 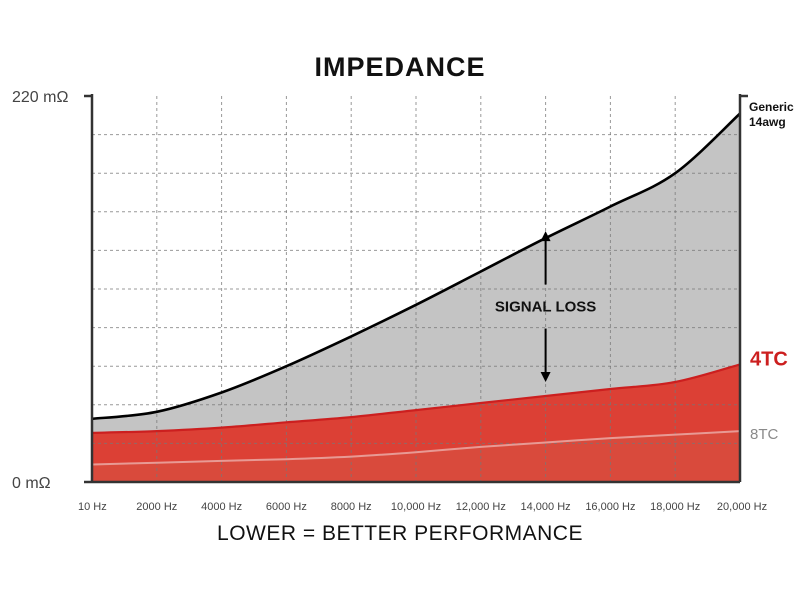 I want to click on series-label-generic-14awg-line2: 14awg, so click(x=767, y=122).